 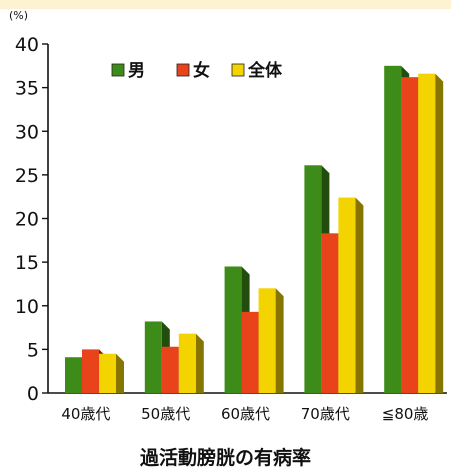 What do you see at coordinates (225, 458) in the screenshot?
I see `chart-title: 過活動膀胱の有病率` at bounding box center [225, 458].